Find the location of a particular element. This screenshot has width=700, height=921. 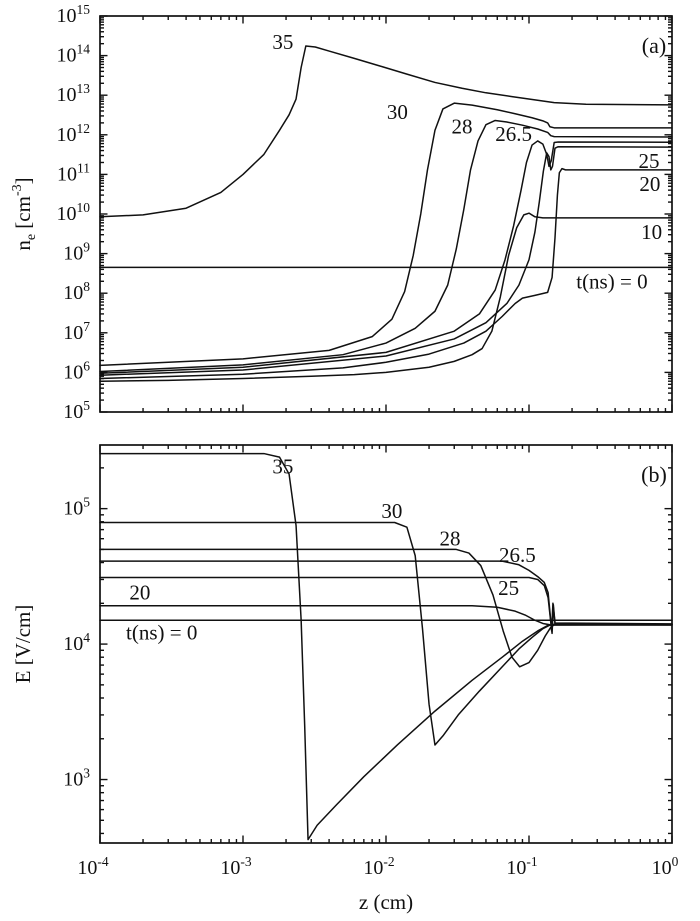

y-tick-label: 10¹⁴ is located at coordinates (74, 54).